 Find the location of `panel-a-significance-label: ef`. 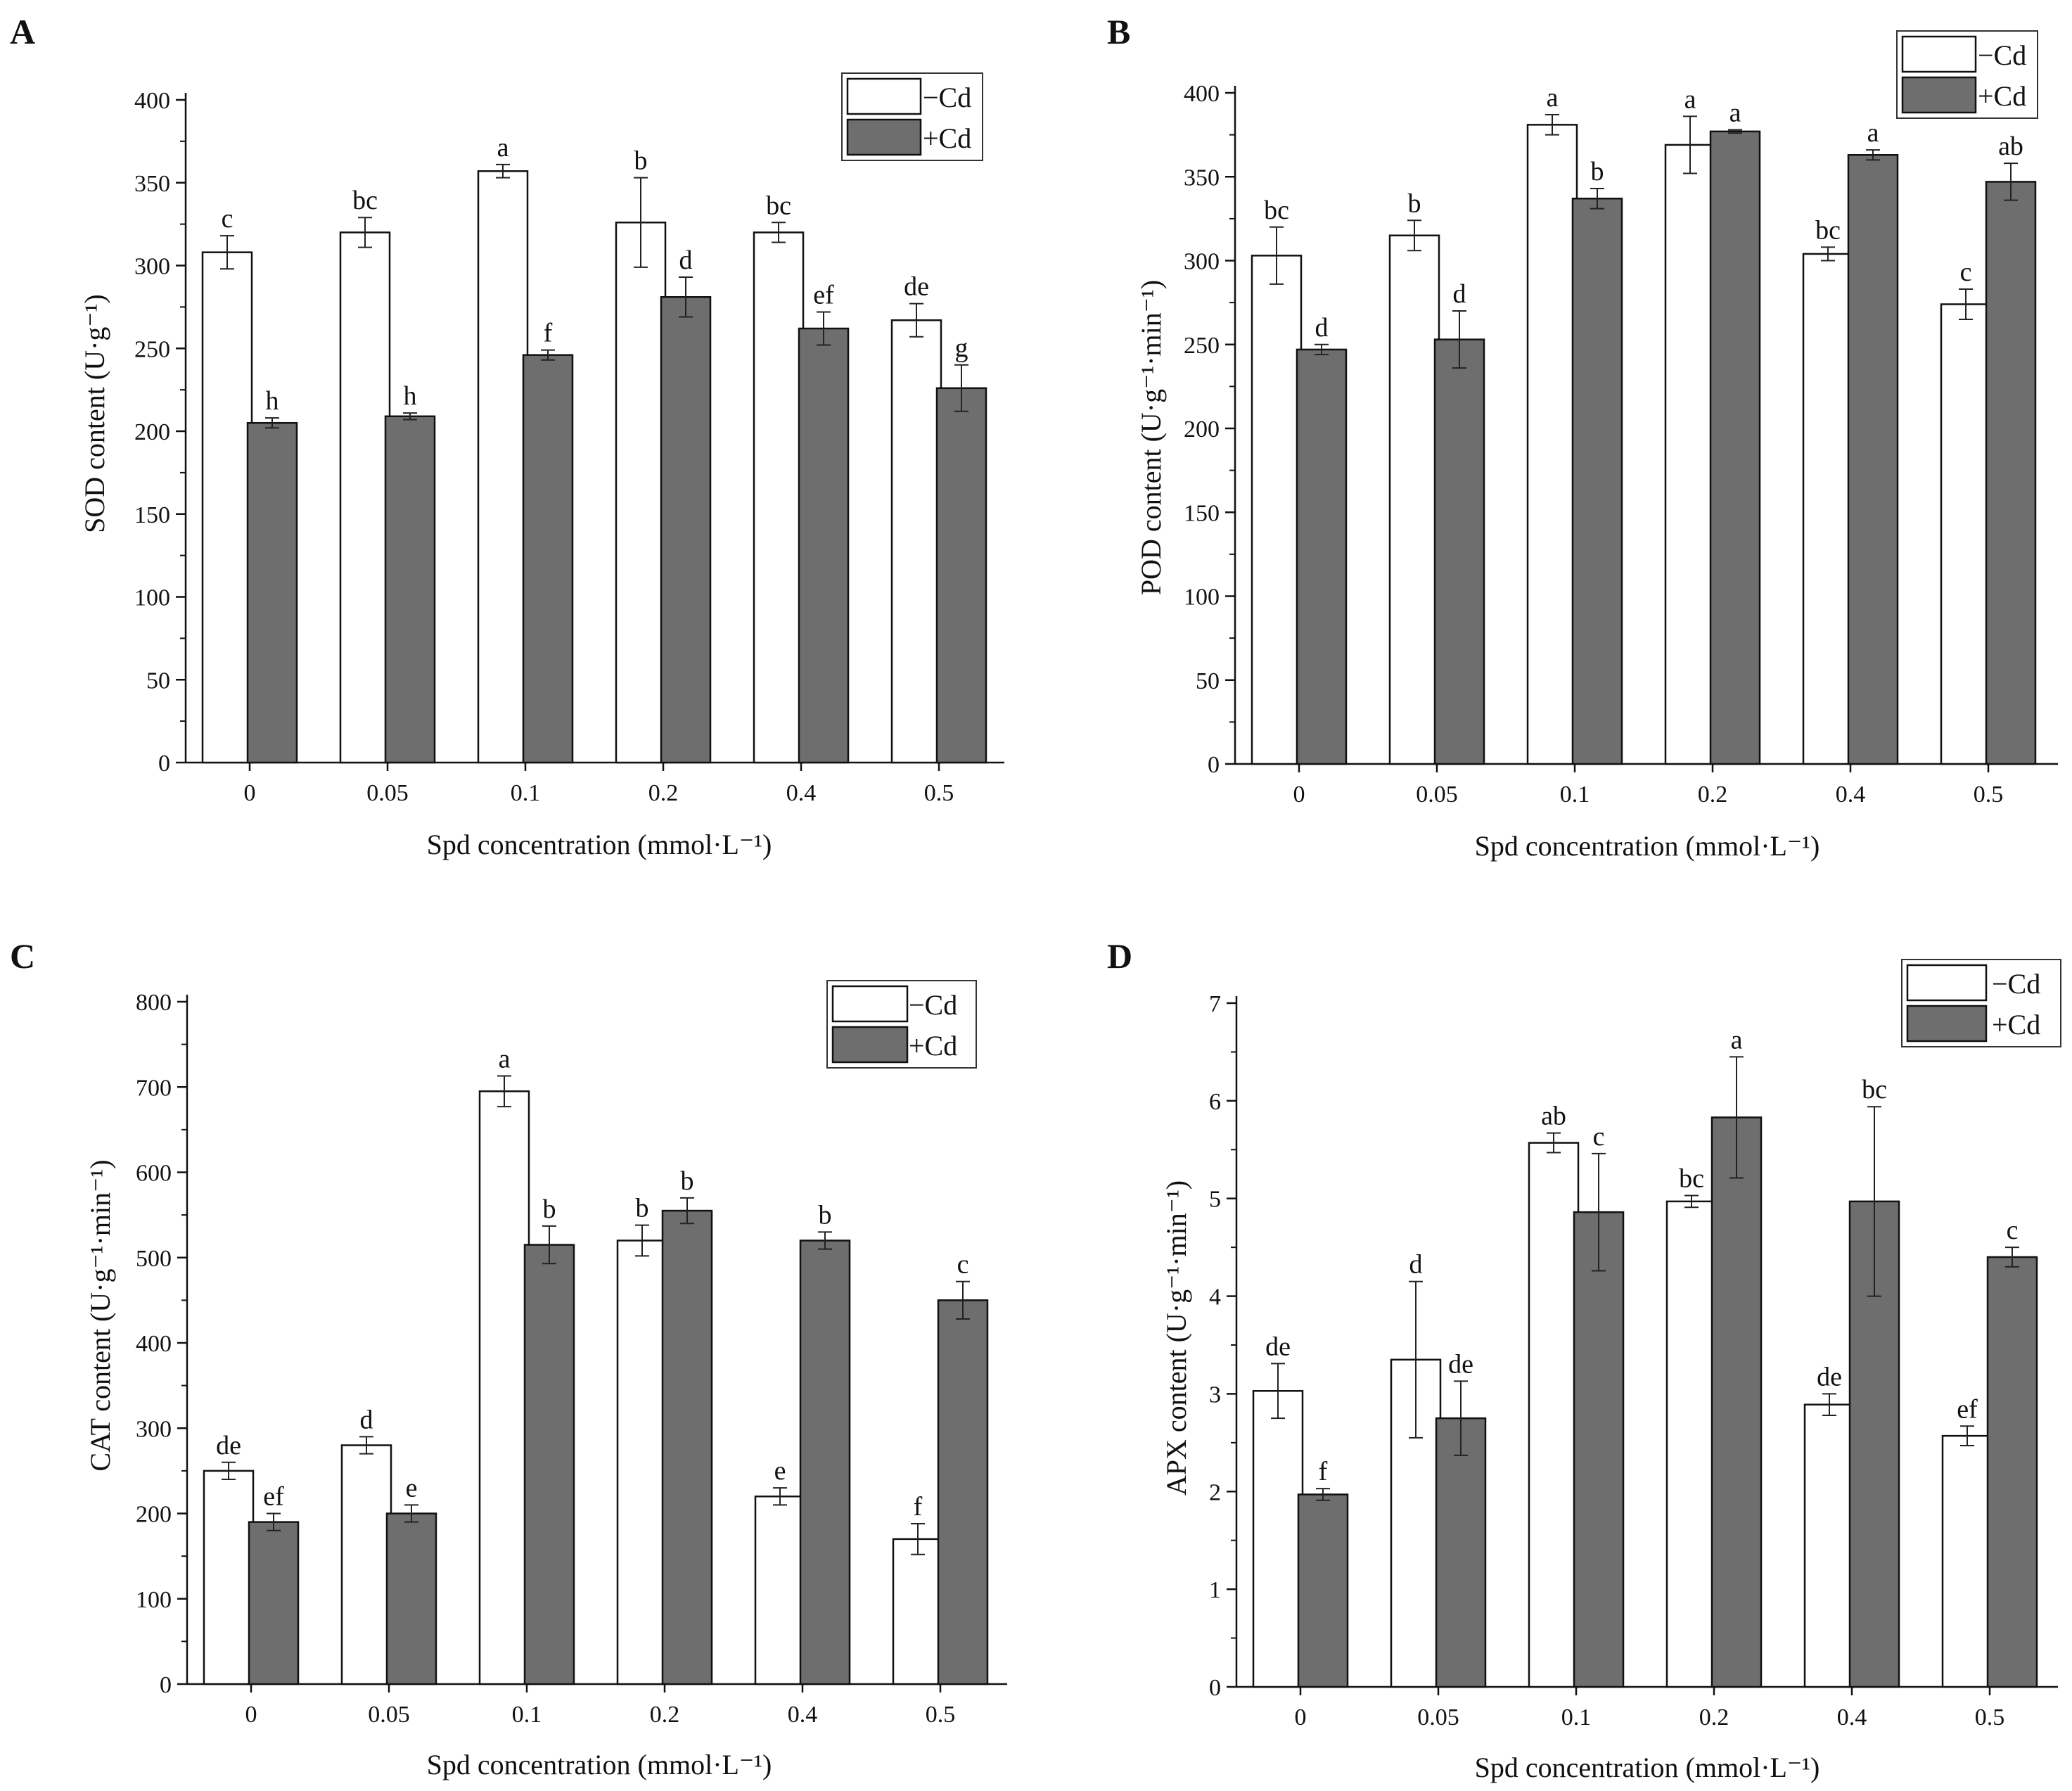

panel-a-significance-label: ef is located at coordinates (823, 295).